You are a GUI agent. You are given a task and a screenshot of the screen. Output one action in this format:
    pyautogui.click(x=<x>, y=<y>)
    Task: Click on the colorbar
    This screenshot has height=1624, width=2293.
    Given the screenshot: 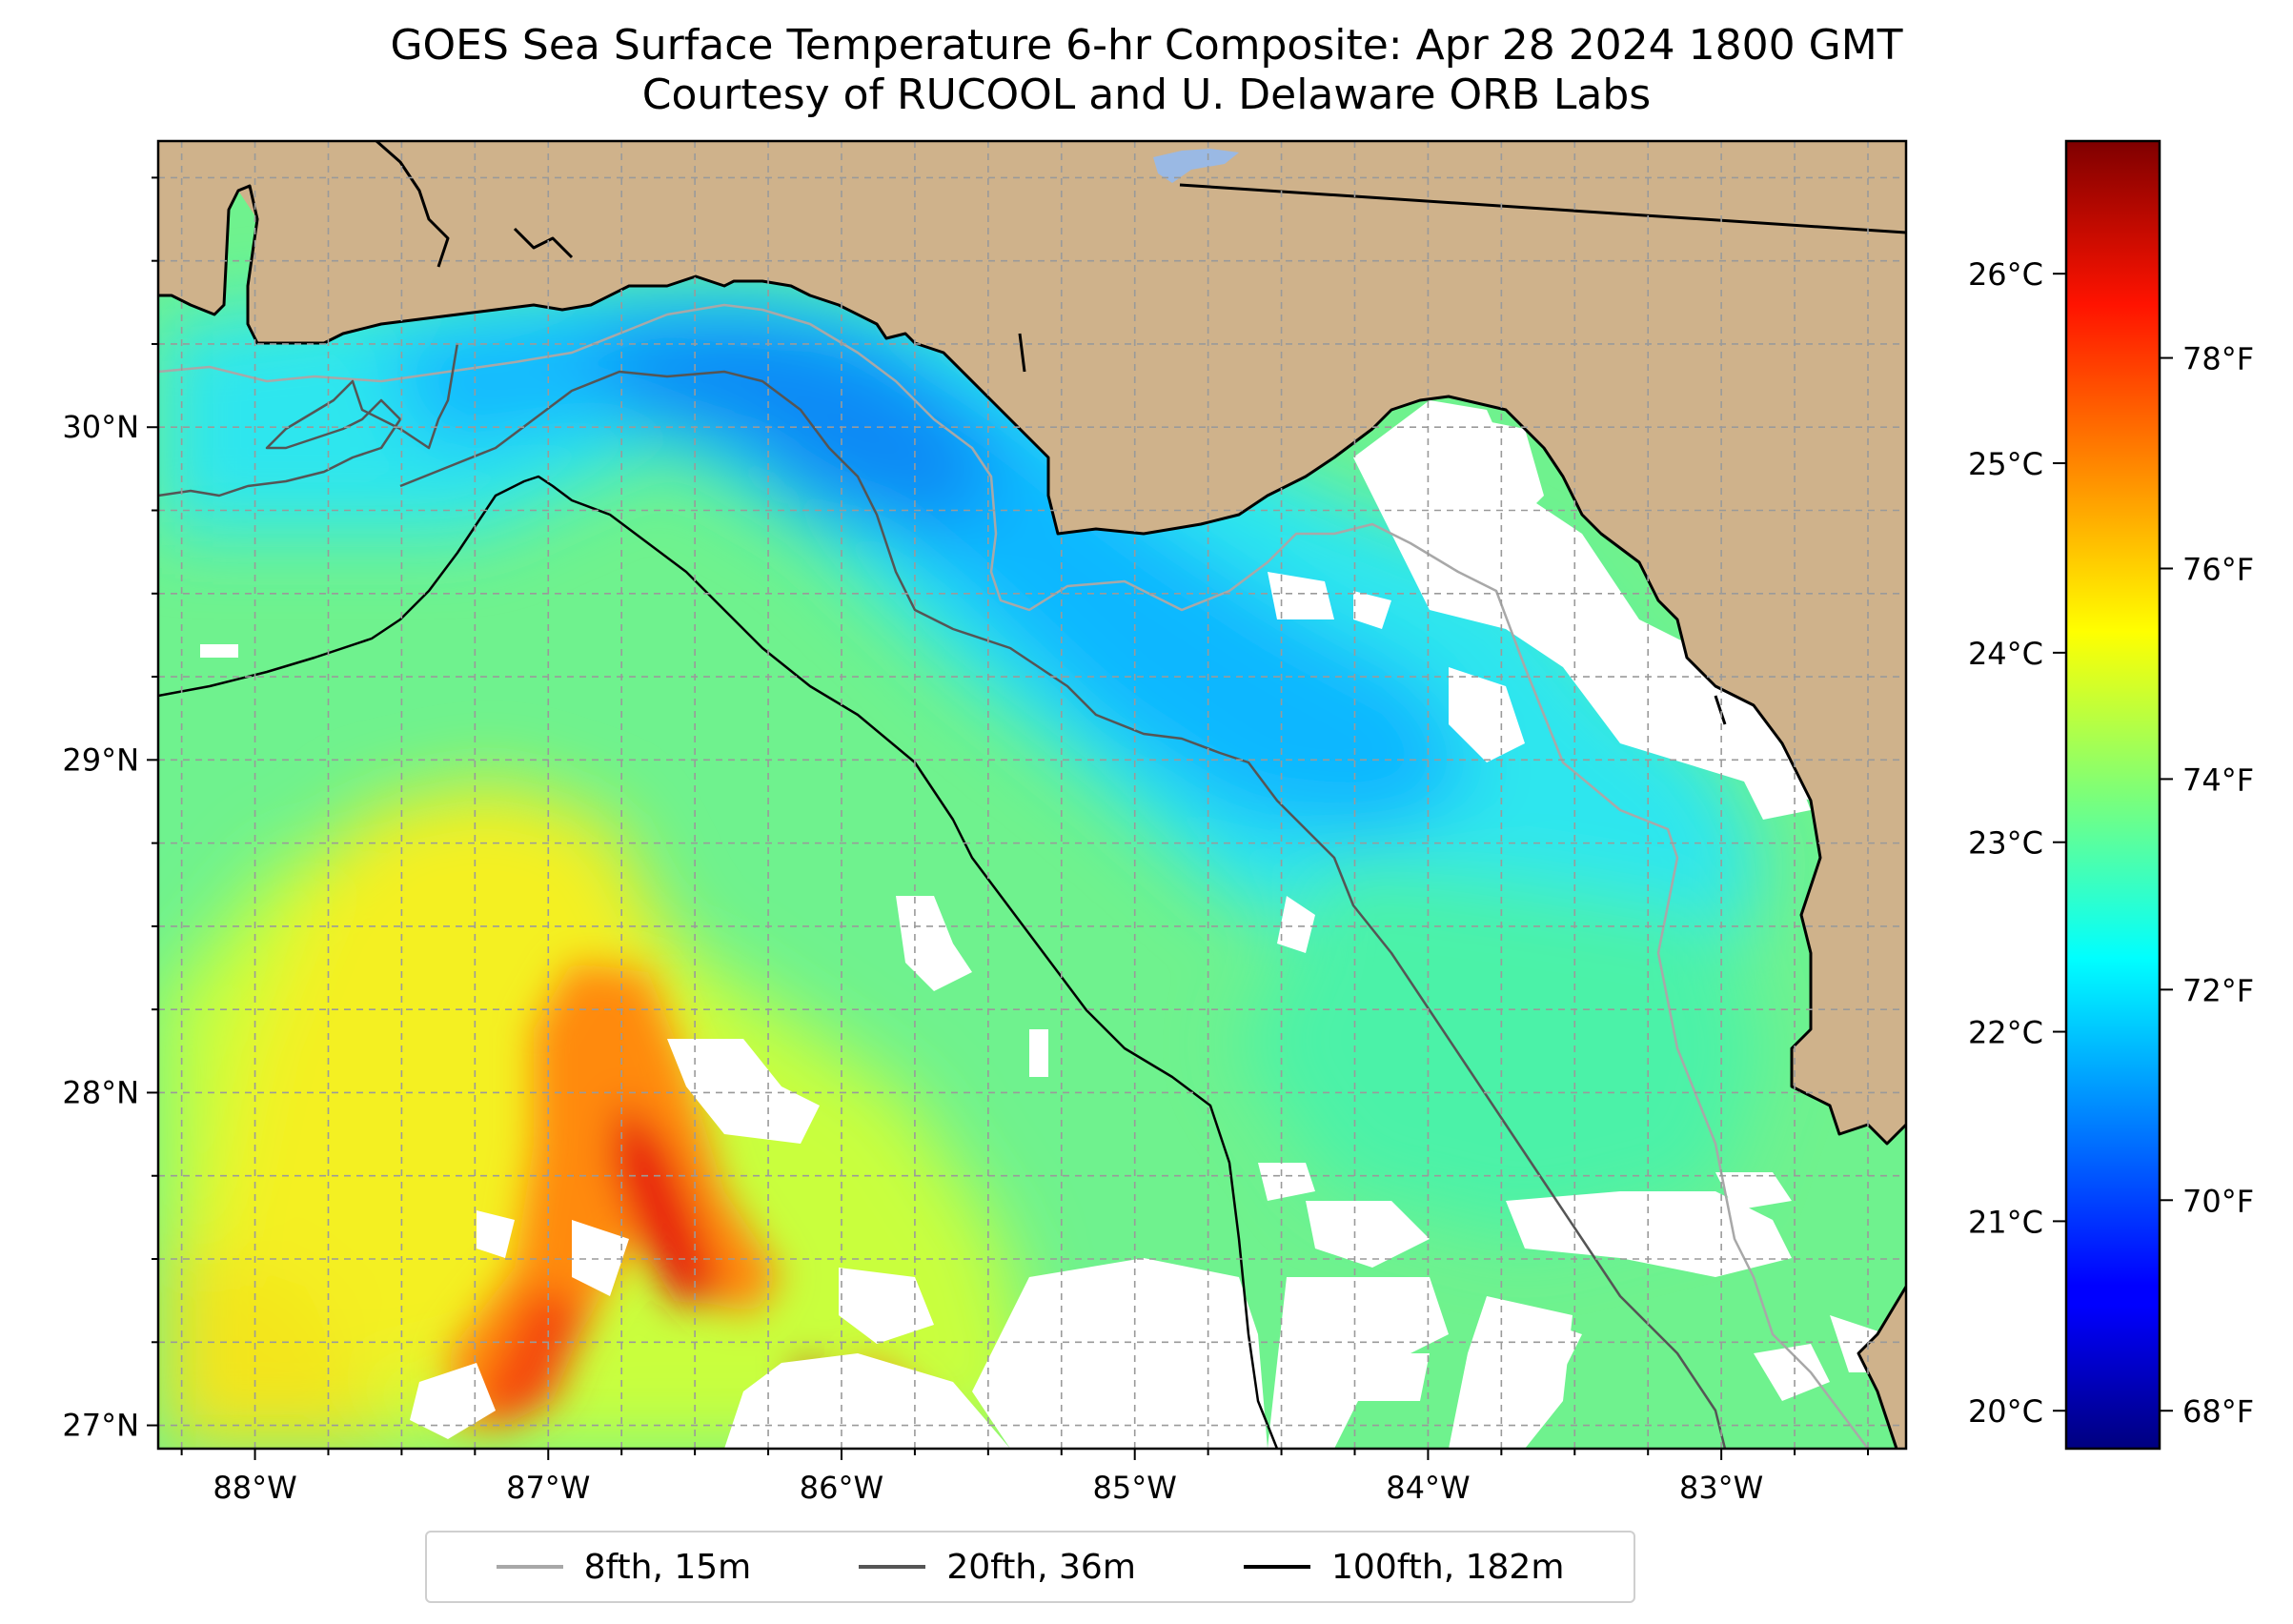 What is the action you would take?
    pyautogui.click(x=2112, y=795)
    